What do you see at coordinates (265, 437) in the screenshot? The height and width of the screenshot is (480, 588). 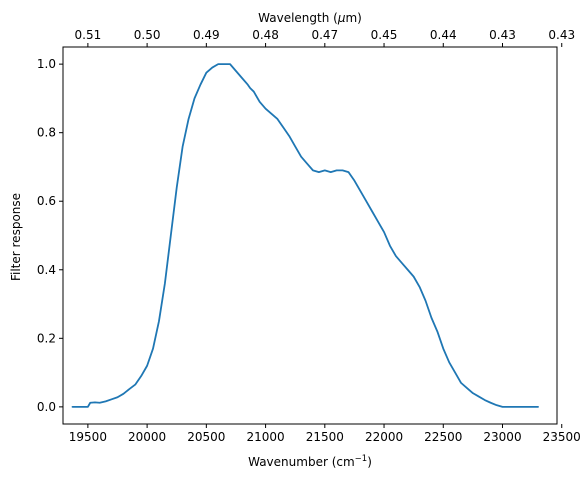 I see `x-tick-label: 21000` at bounding box center [265, 437].